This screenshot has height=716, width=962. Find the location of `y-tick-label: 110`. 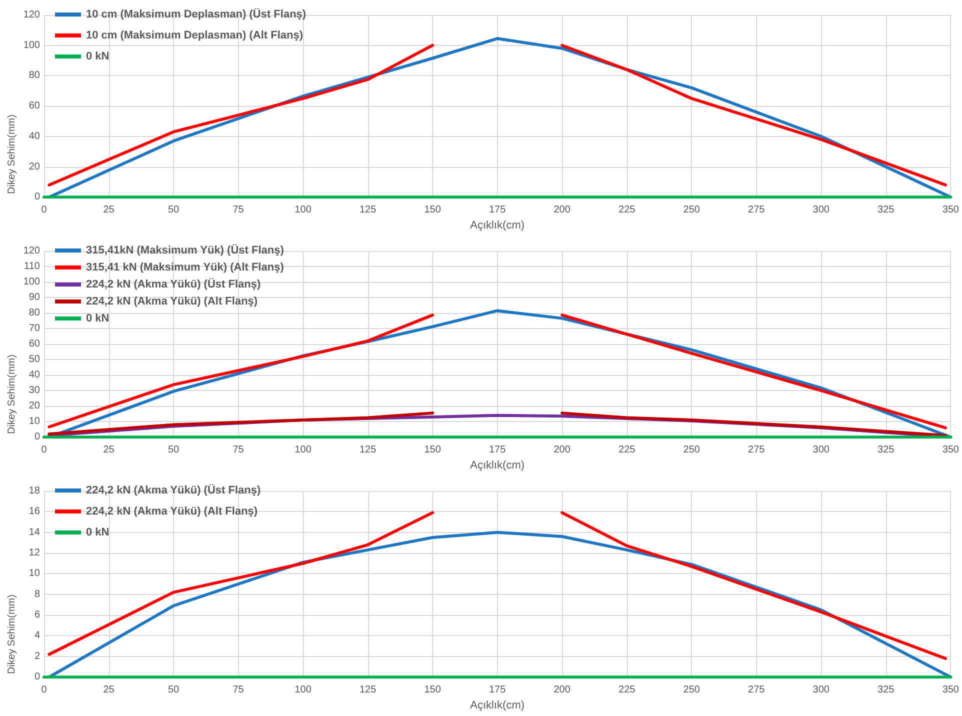

y-tick-label: 110 is located at coordinates (32, 266).